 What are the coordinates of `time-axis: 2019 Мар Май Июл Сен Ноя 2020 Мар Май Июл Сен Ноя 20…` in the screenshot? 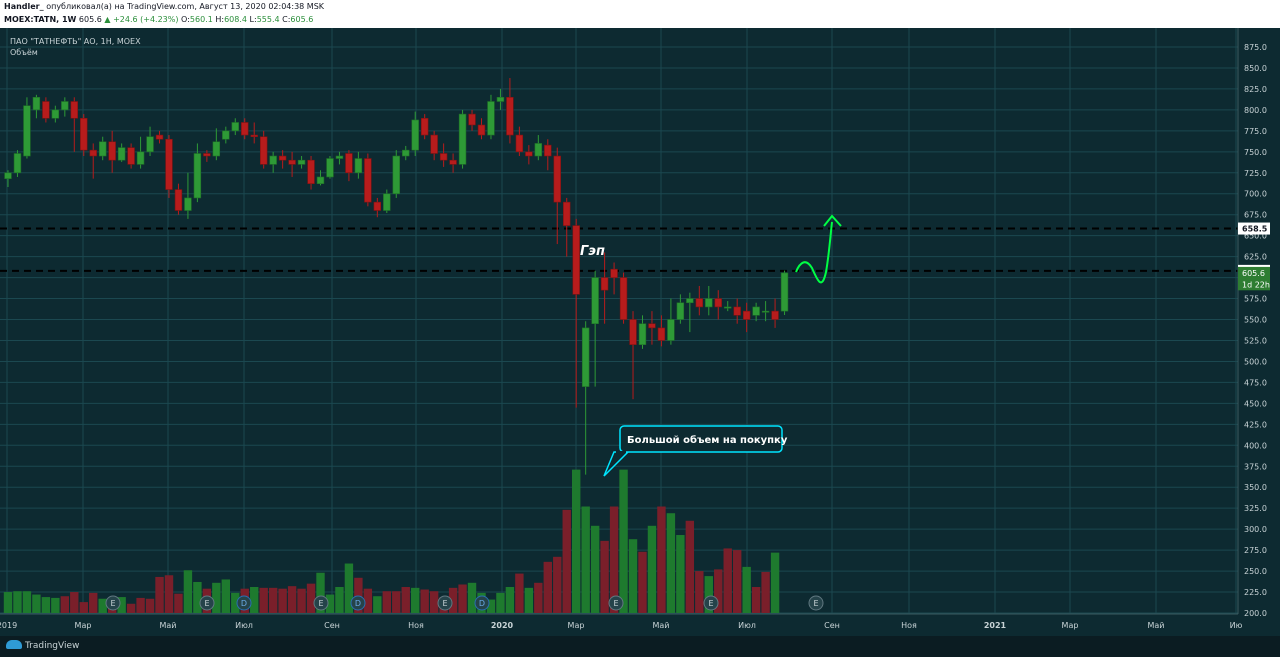 It's located at (621, 625).